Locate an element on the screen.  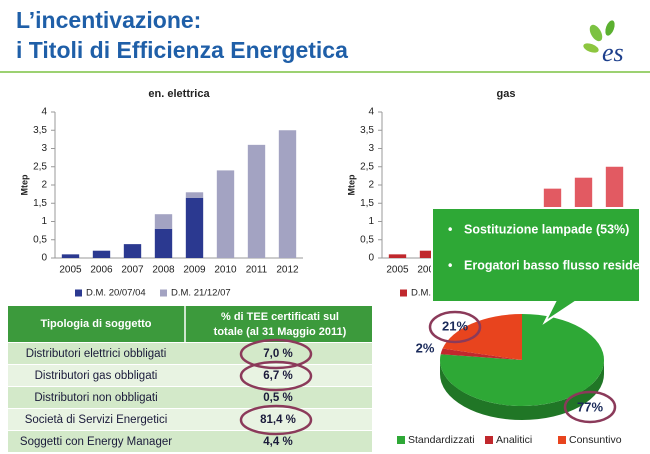
x-tick-label: 2012 is located at coordinates (287, 270).